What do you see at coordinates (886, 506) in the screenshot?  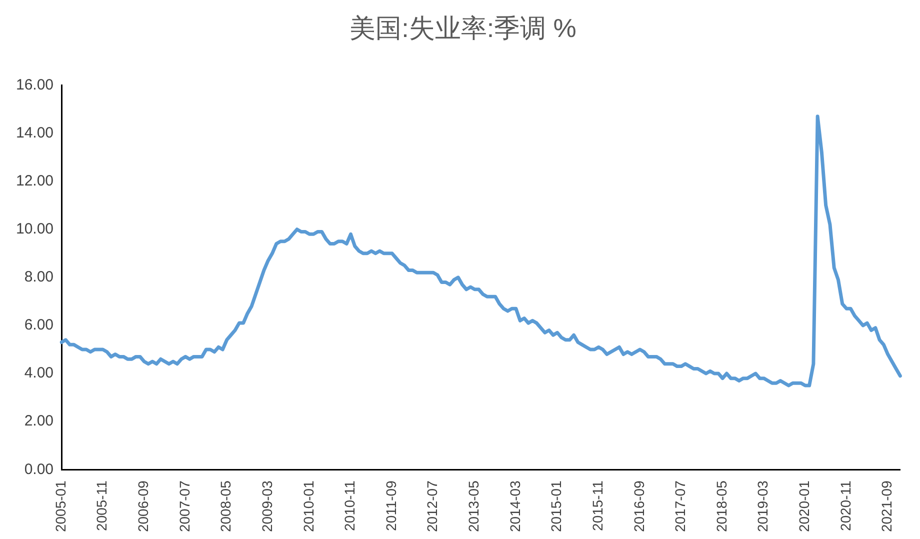 I see `x-tick-label: 2021-09` at bounding box center [886, 506].